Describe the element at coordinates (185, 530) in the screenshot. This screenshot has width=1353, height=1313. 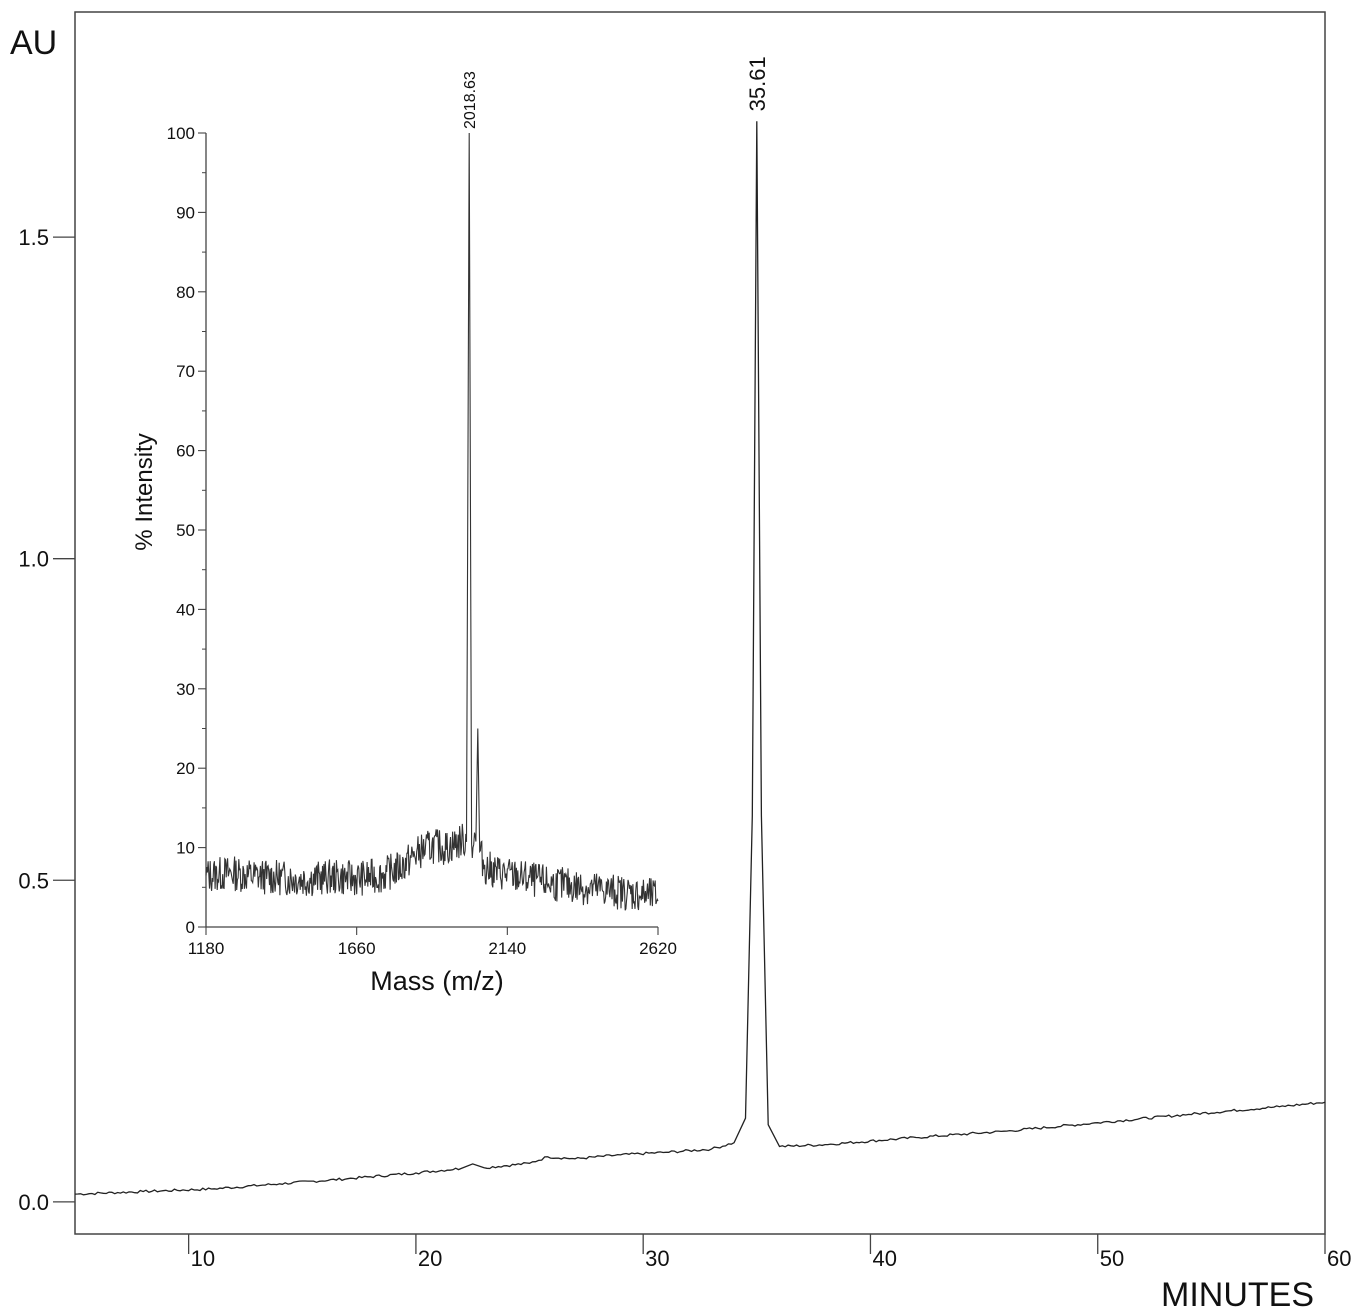
I see `inset-y-tick-label: 50` at that location.